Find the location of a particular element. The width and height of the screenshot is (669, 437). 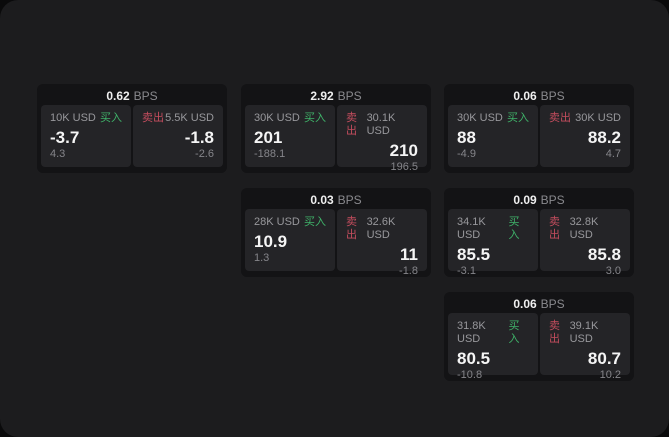

buy-panel: 31.8K USD 买入 80.5 -10.8 is located at coordinates (493, 347).